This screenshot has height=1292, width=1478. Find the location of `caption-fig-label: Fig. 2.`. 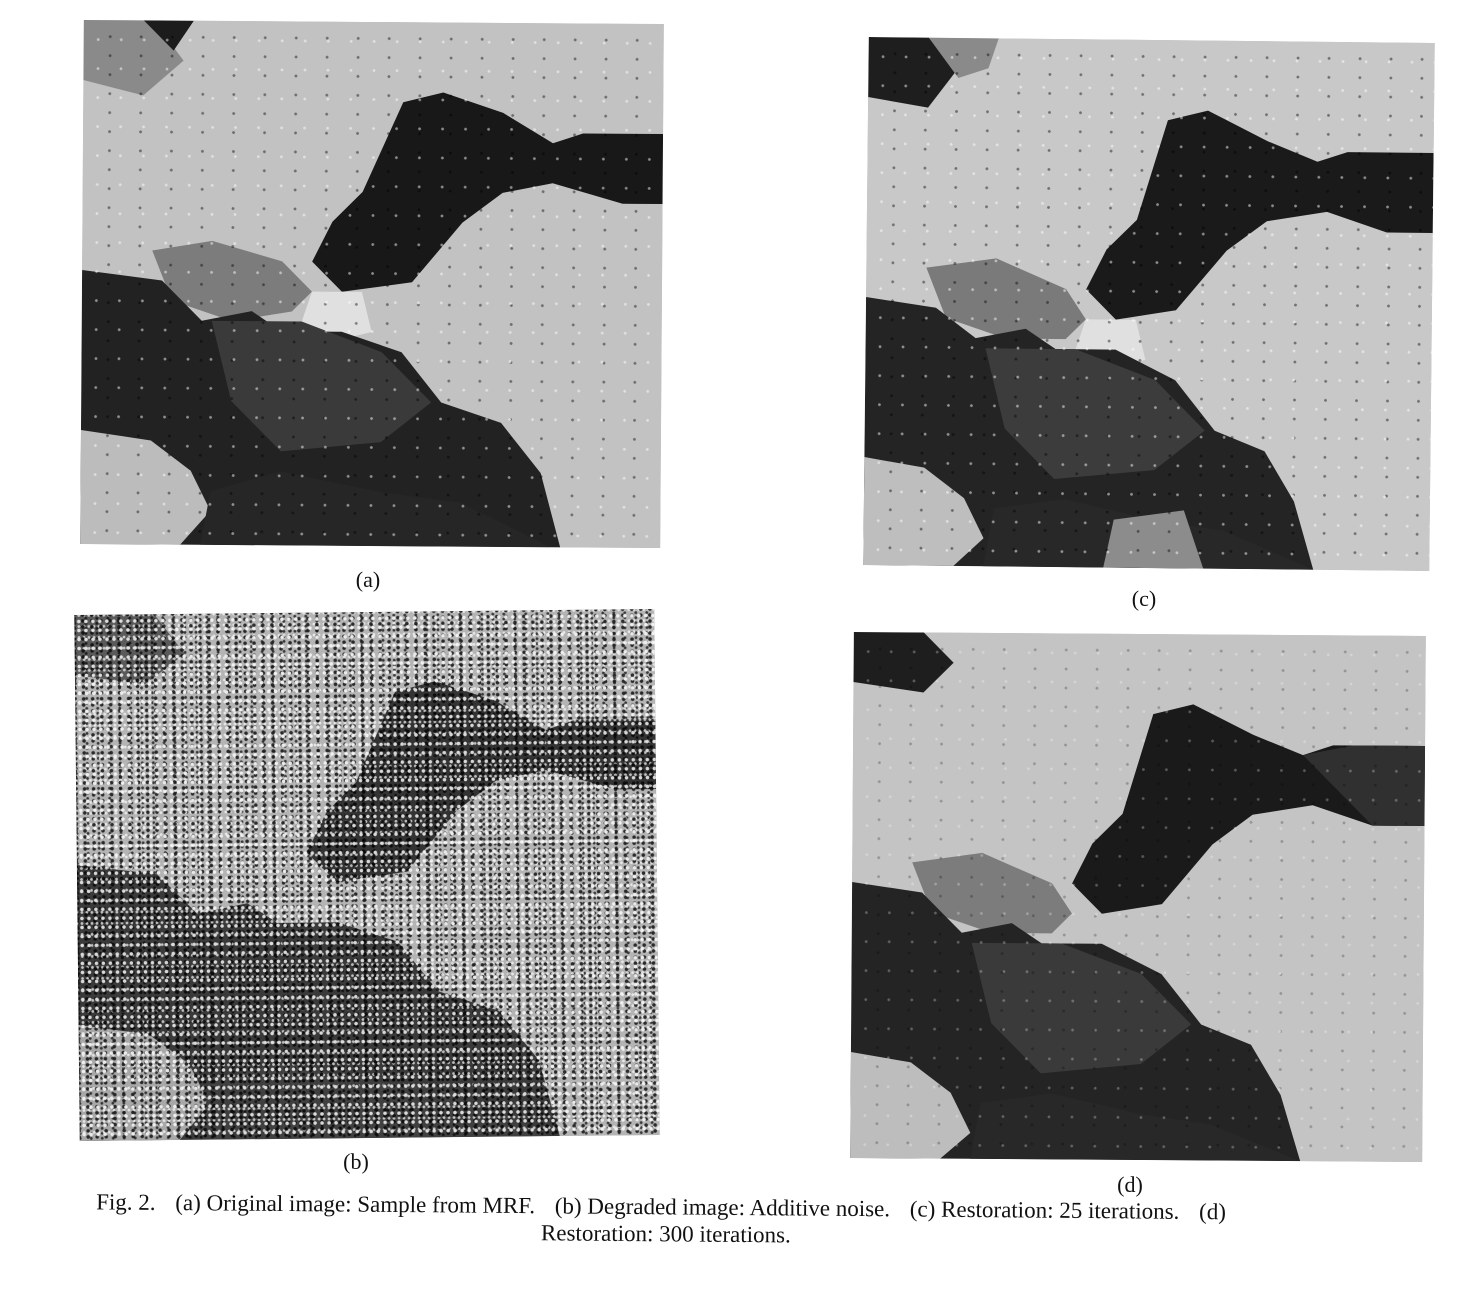

caption-fig-label: Fig. 2. is located at coordinates (126, 1202).